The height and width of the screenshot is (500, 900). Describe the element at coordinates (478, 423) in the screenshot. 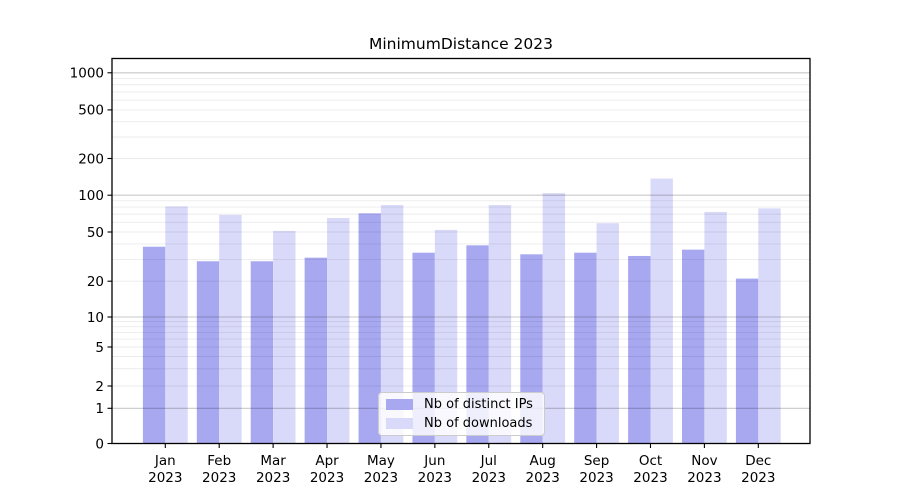

I see `legend-label-downloads: Nb of downloads` at that location.